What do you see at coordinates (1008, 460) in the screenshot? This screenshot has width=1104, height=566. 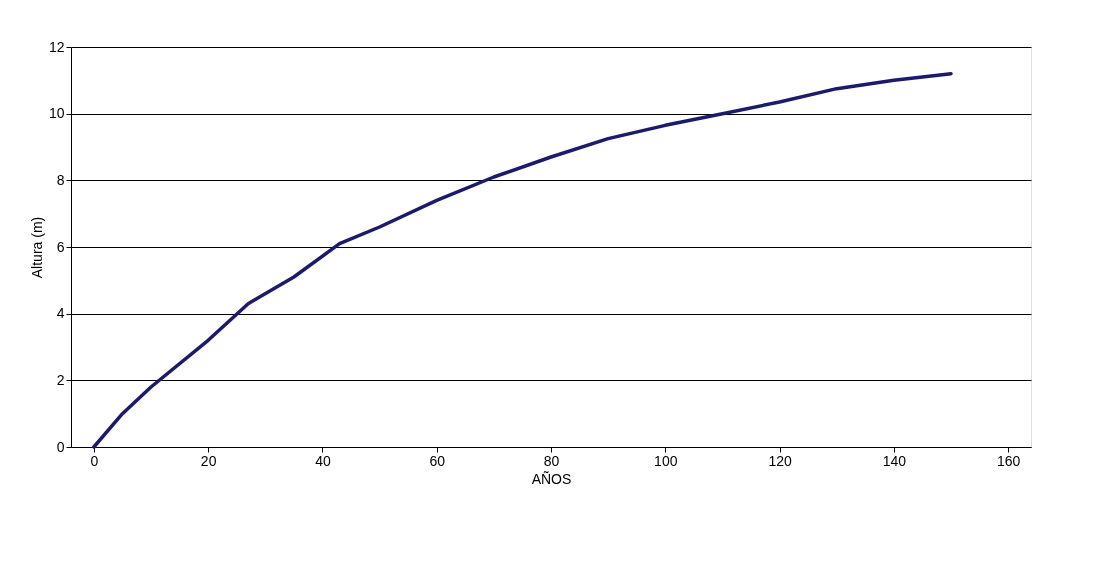 I see `x-tick-label: 160` at bounding box center [1008, 460].